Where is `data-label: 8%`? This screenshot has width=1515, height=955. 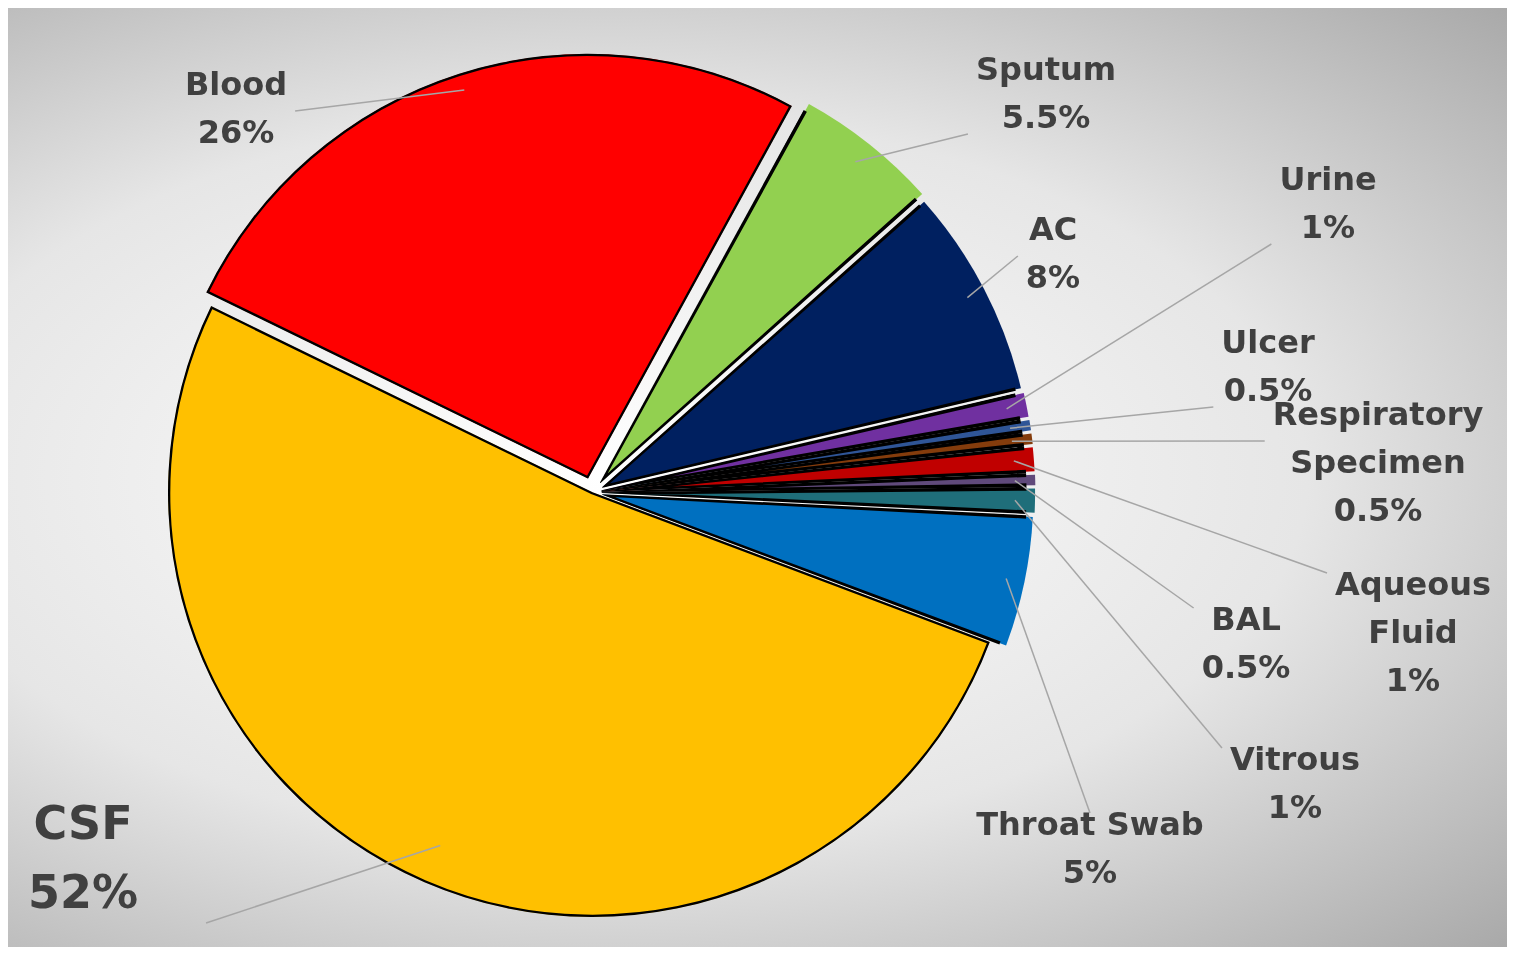 data-label: 8% is located at coordinates (1053, 277).